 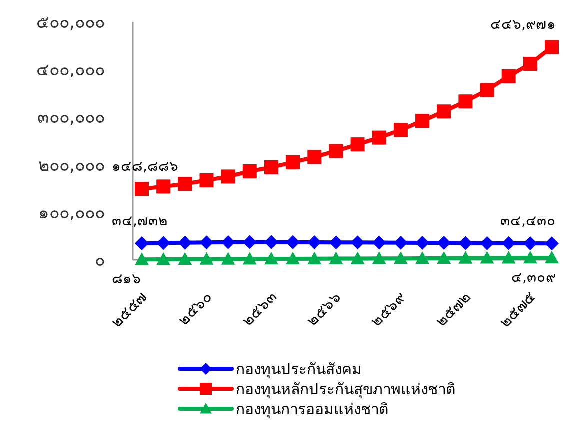 What do you see at coordinates (70, 70) in the screenshot?
I see `y-tick-label: ๔๐๐,๐๐๐` at bounding box center [70, 70].